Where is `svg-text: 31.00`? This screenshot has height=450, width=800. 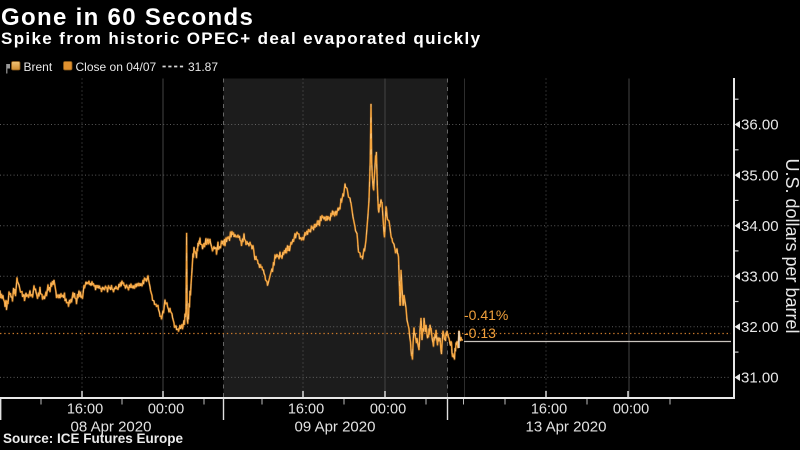 svg-text: 31.00 is located at coordinates (760, 378).